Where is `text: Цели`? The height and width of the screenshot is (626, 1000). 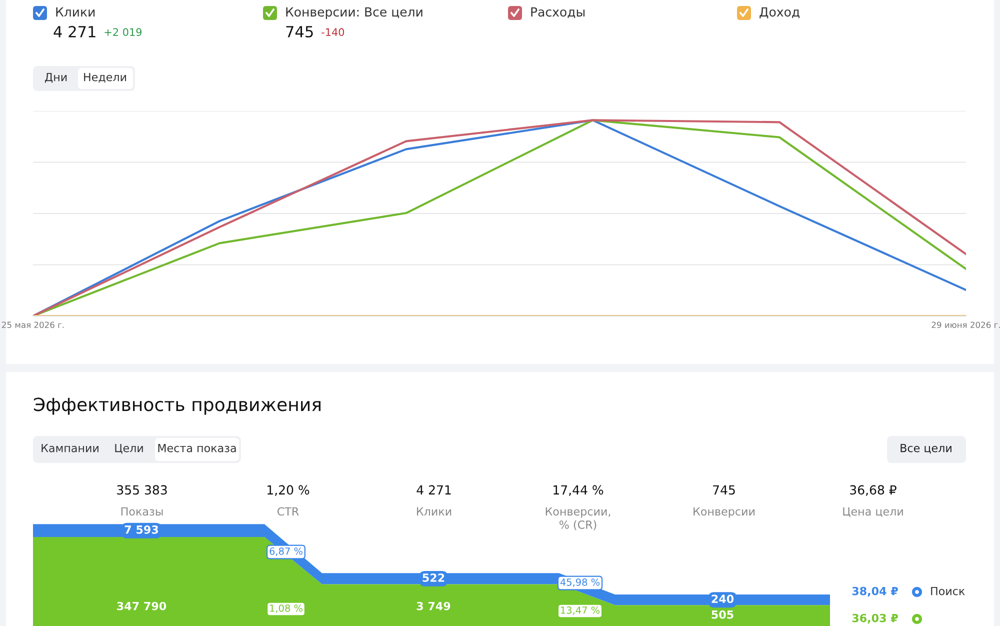
text: Цели is located at coordinates (129, 449).